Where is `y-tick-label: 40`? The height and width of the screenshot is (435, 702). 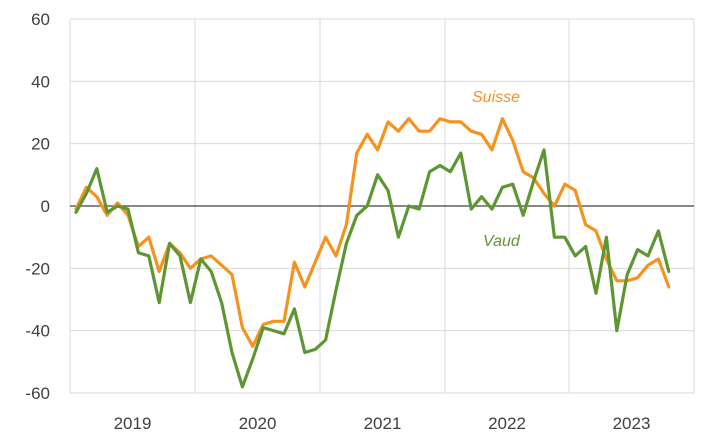
y-tick-label: 40 is located at coordinates (40, 81).